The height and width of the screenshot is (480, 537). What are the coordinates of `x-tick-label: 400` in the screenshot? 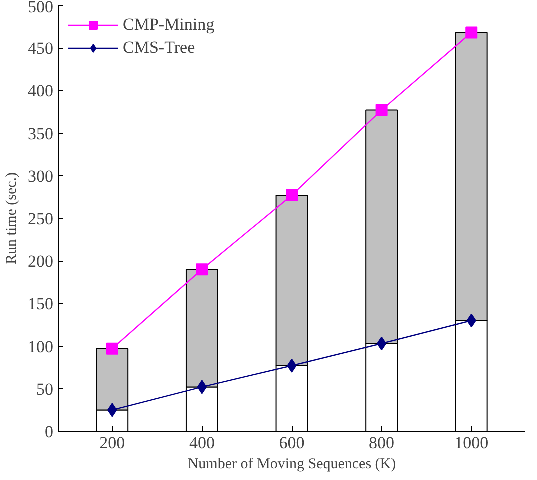 It's located at (202, 443).